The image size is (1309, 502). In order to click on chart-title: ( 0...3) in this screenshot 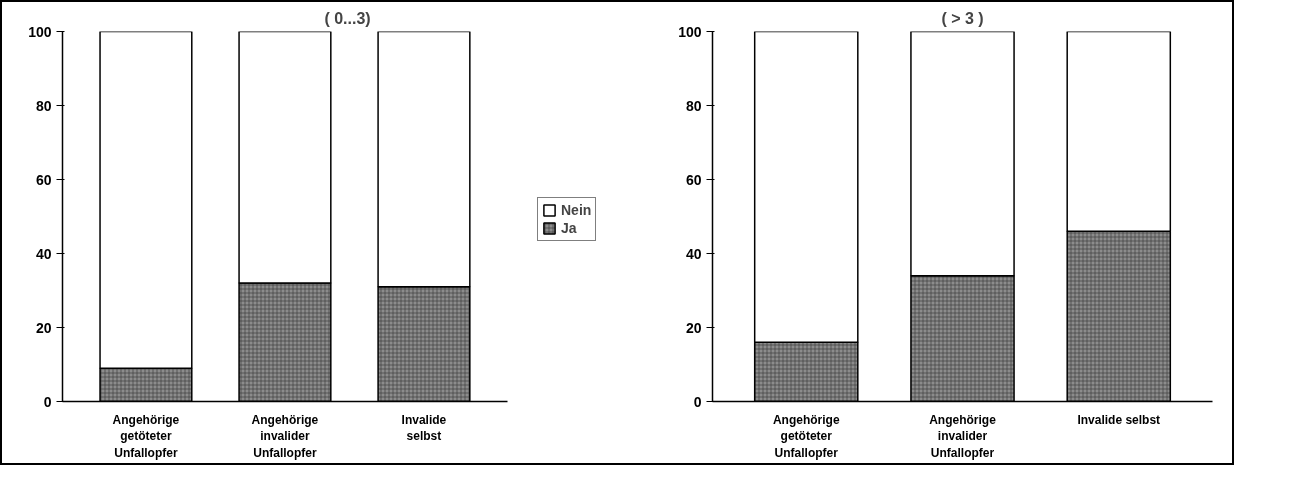, I will do `click(347, 18)`.